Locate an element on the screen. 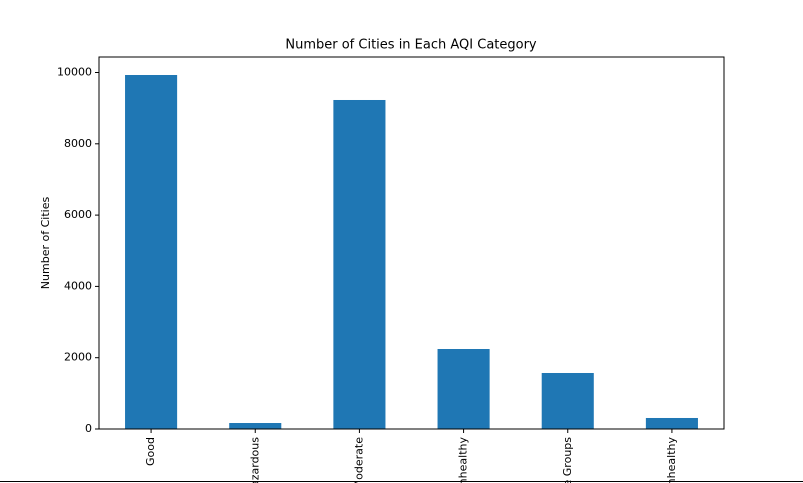 This screenshot has width=803, height=483. y-tick-label: 10000 is located at coordinates (74, 72).